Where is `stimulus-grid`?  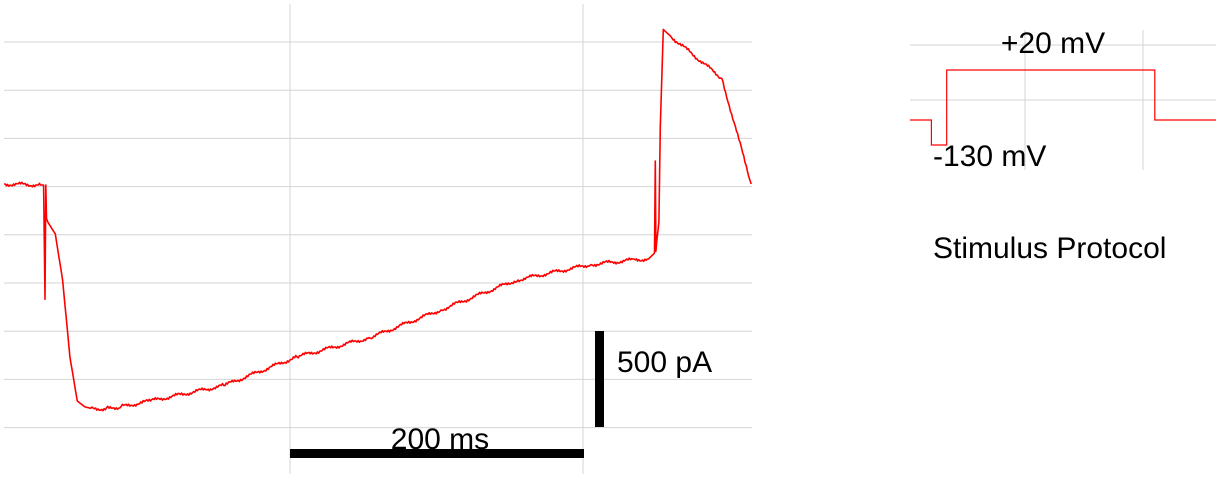
stimulus-grid is located at coordinates (1063, 100).